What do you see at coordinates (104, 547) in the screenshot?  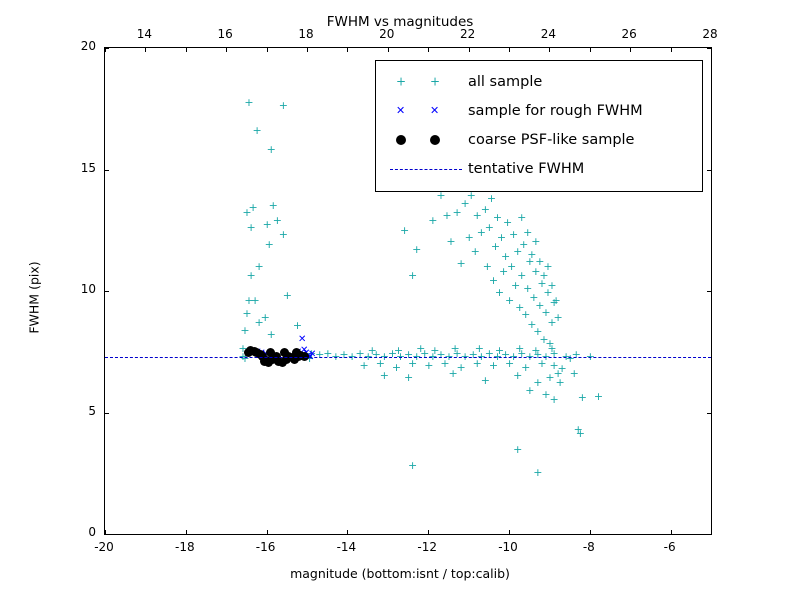 I see `x-tick-label: -20` at bounding box center [104, 547].